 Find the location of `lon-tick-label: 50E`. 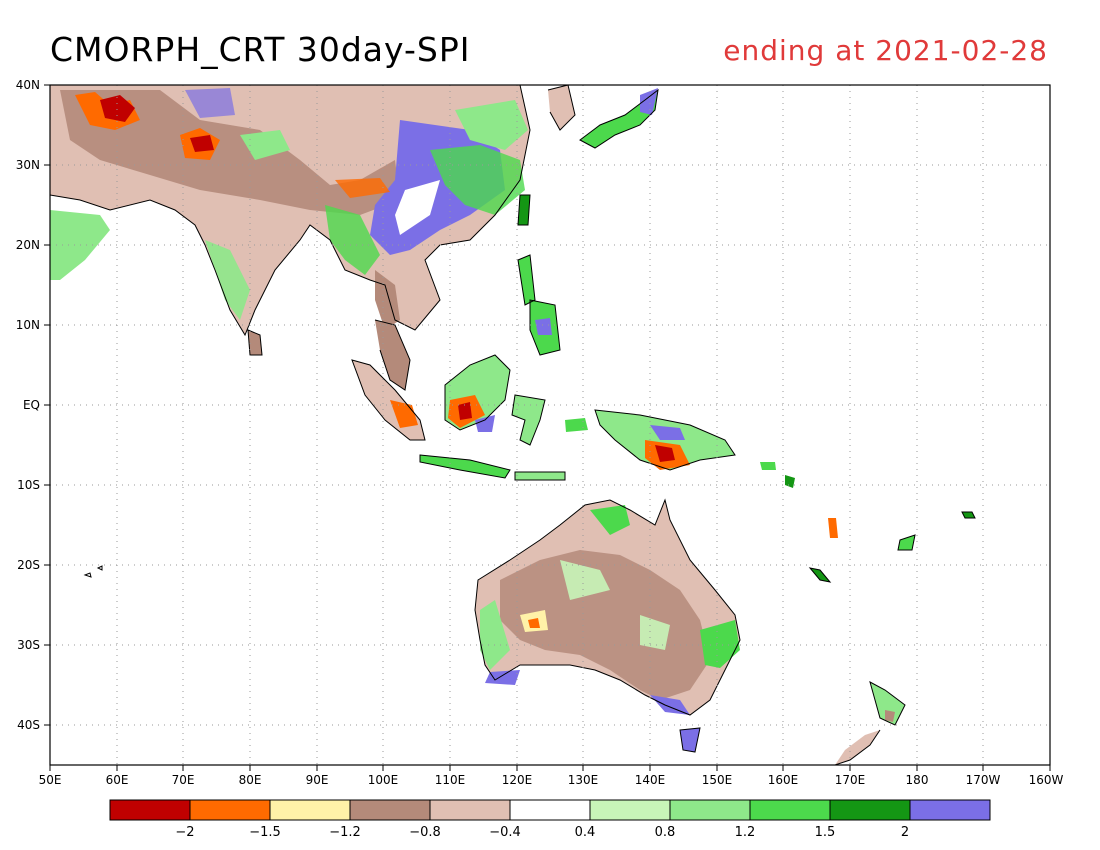

lon-tick-label: 50E is located at coordinates (50, 780).